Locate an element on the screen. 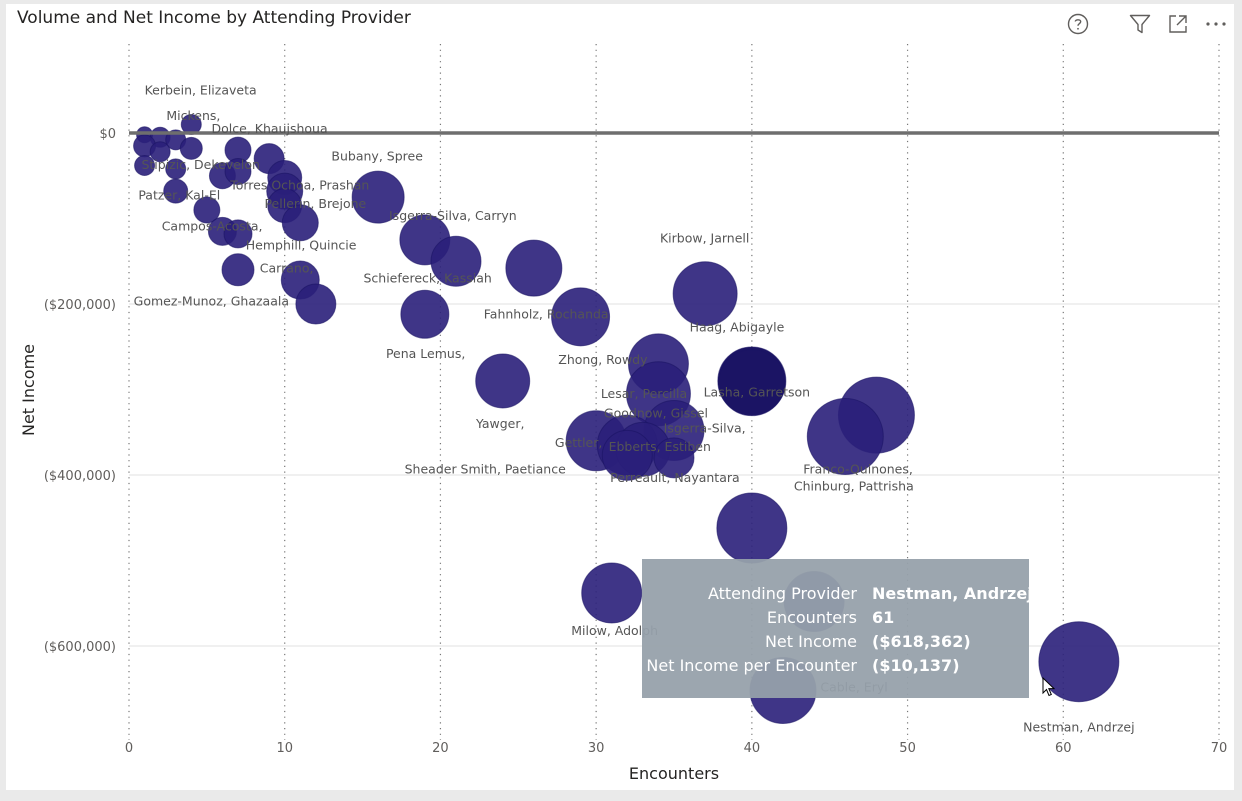 This screenshot has height=801, width=1242. bubble-data-label: Fahnholz, Rochanda is located at coordinates (546, 314).